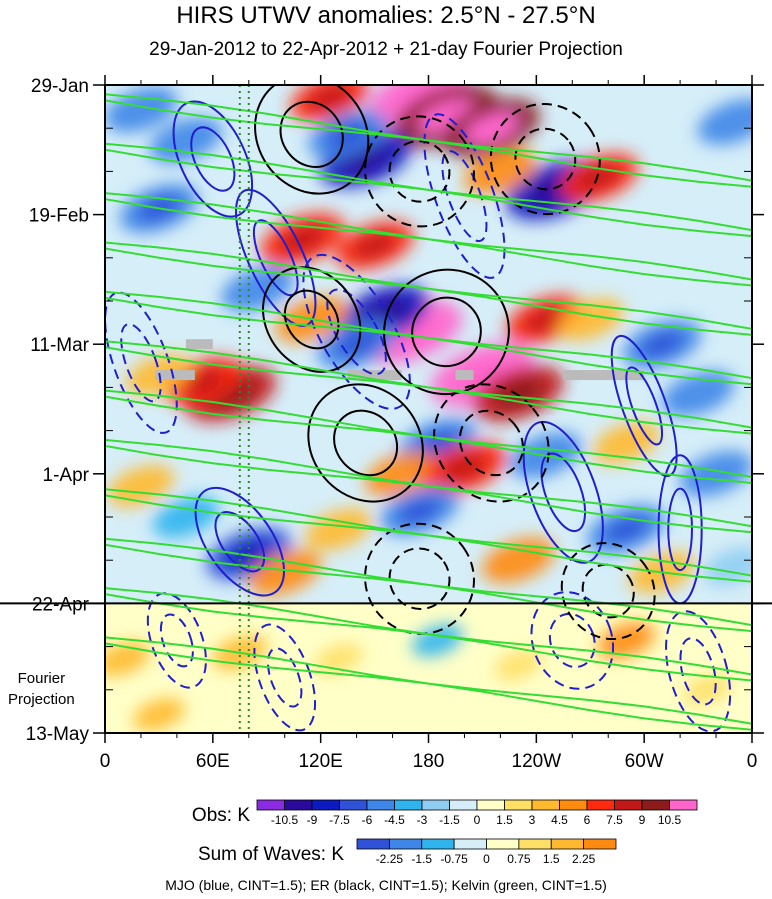 The width and height of the screenshot is (772, 899). What do you see at coordinates (367, 820) in the screenshot?
I see `colorbar-level-label: -6` at bounding box center [367, 820].